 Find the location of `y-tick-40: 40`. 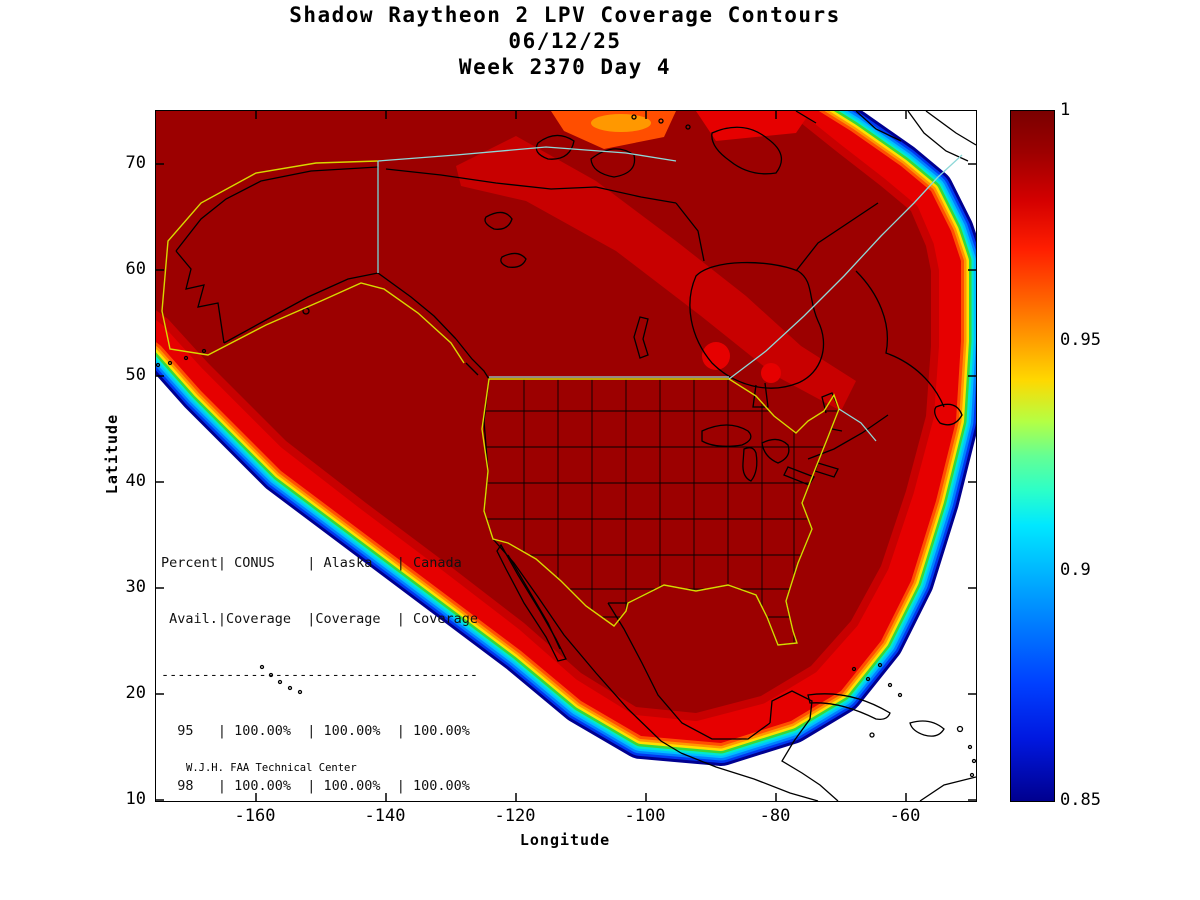

y-tick-40: 40 is located at coordinates (135, 481).